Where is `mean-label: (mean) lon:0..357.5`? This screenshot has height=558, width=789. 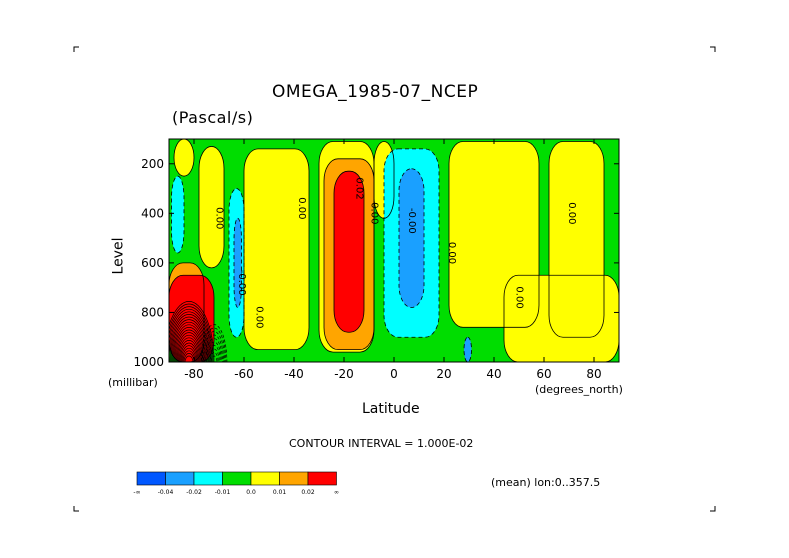 mean-label: (mean) lon:0..357.5 is located at coordinates (546, 482).